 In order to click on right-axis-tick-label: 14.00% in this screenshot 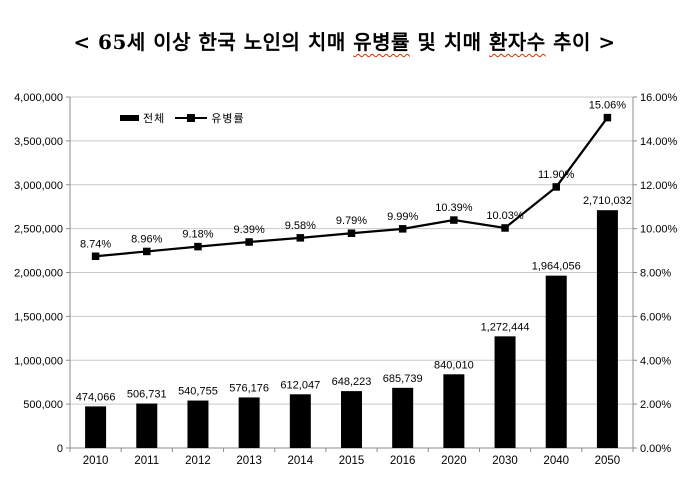, I will do `click(659, 142)`.